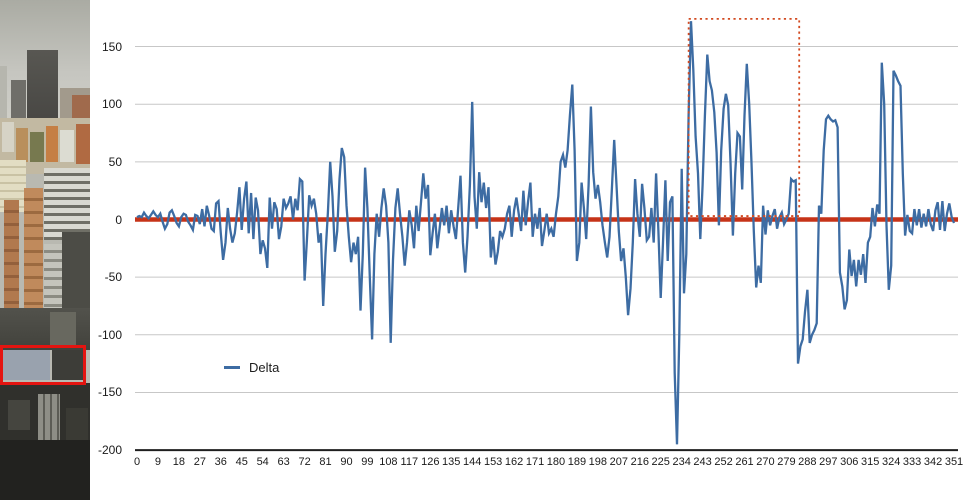  What do you see at coordinates (42, 88) in the screenshot?
I see `photo-skyscraper` at bounding box center [42, 88].